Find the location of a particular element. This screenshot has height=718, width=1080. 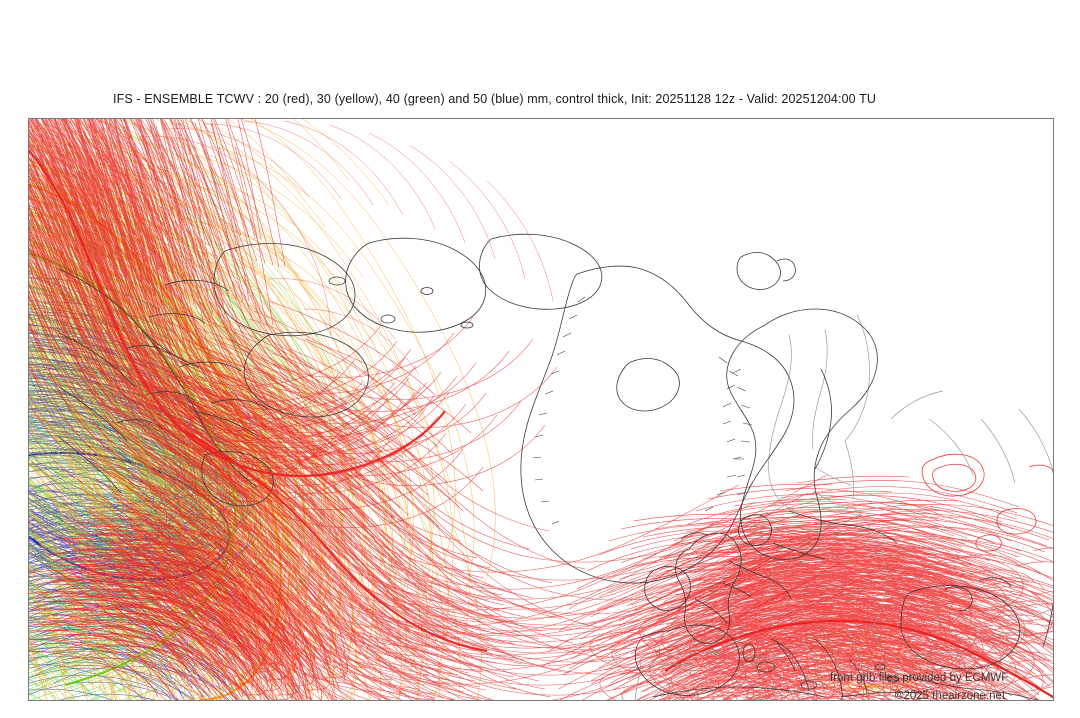

coastline-nw-europe is located at coordinates (760, 580).